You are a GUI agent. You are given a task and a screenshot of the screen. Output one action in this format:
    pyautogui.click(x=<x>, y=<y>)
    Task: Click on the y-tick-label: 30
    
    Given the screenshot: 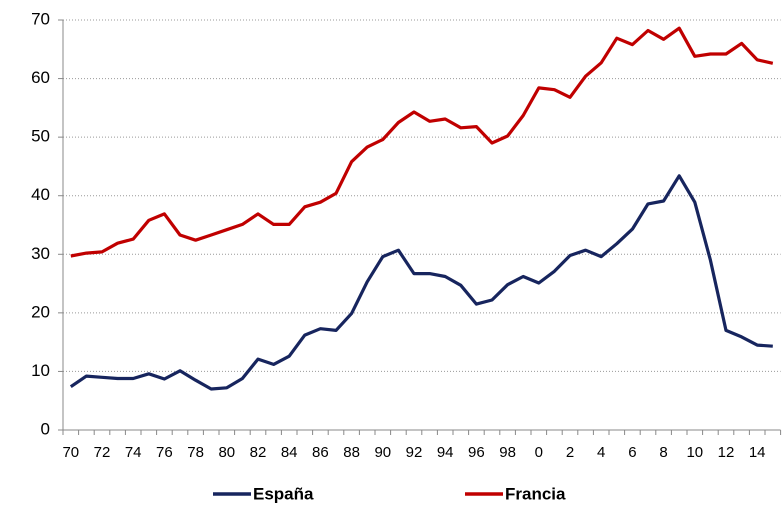 What is the action you would take?
    pyautogui.click(x=40, y=253)
    